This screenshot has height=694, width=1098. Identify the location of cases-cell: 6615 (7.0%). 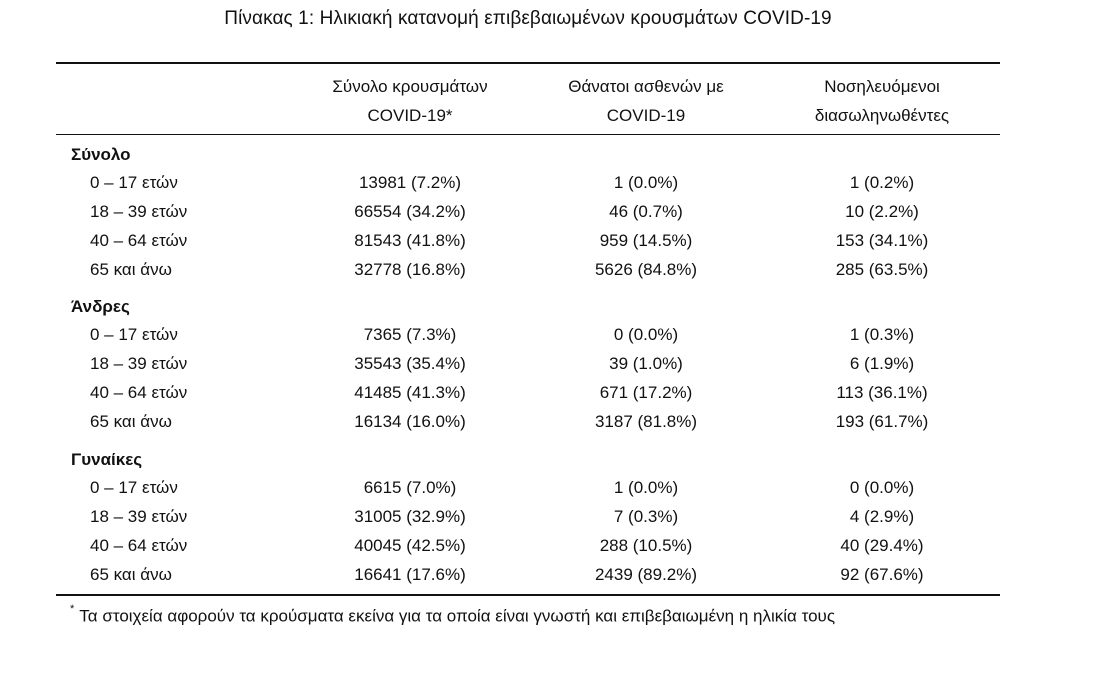
(410, 487).